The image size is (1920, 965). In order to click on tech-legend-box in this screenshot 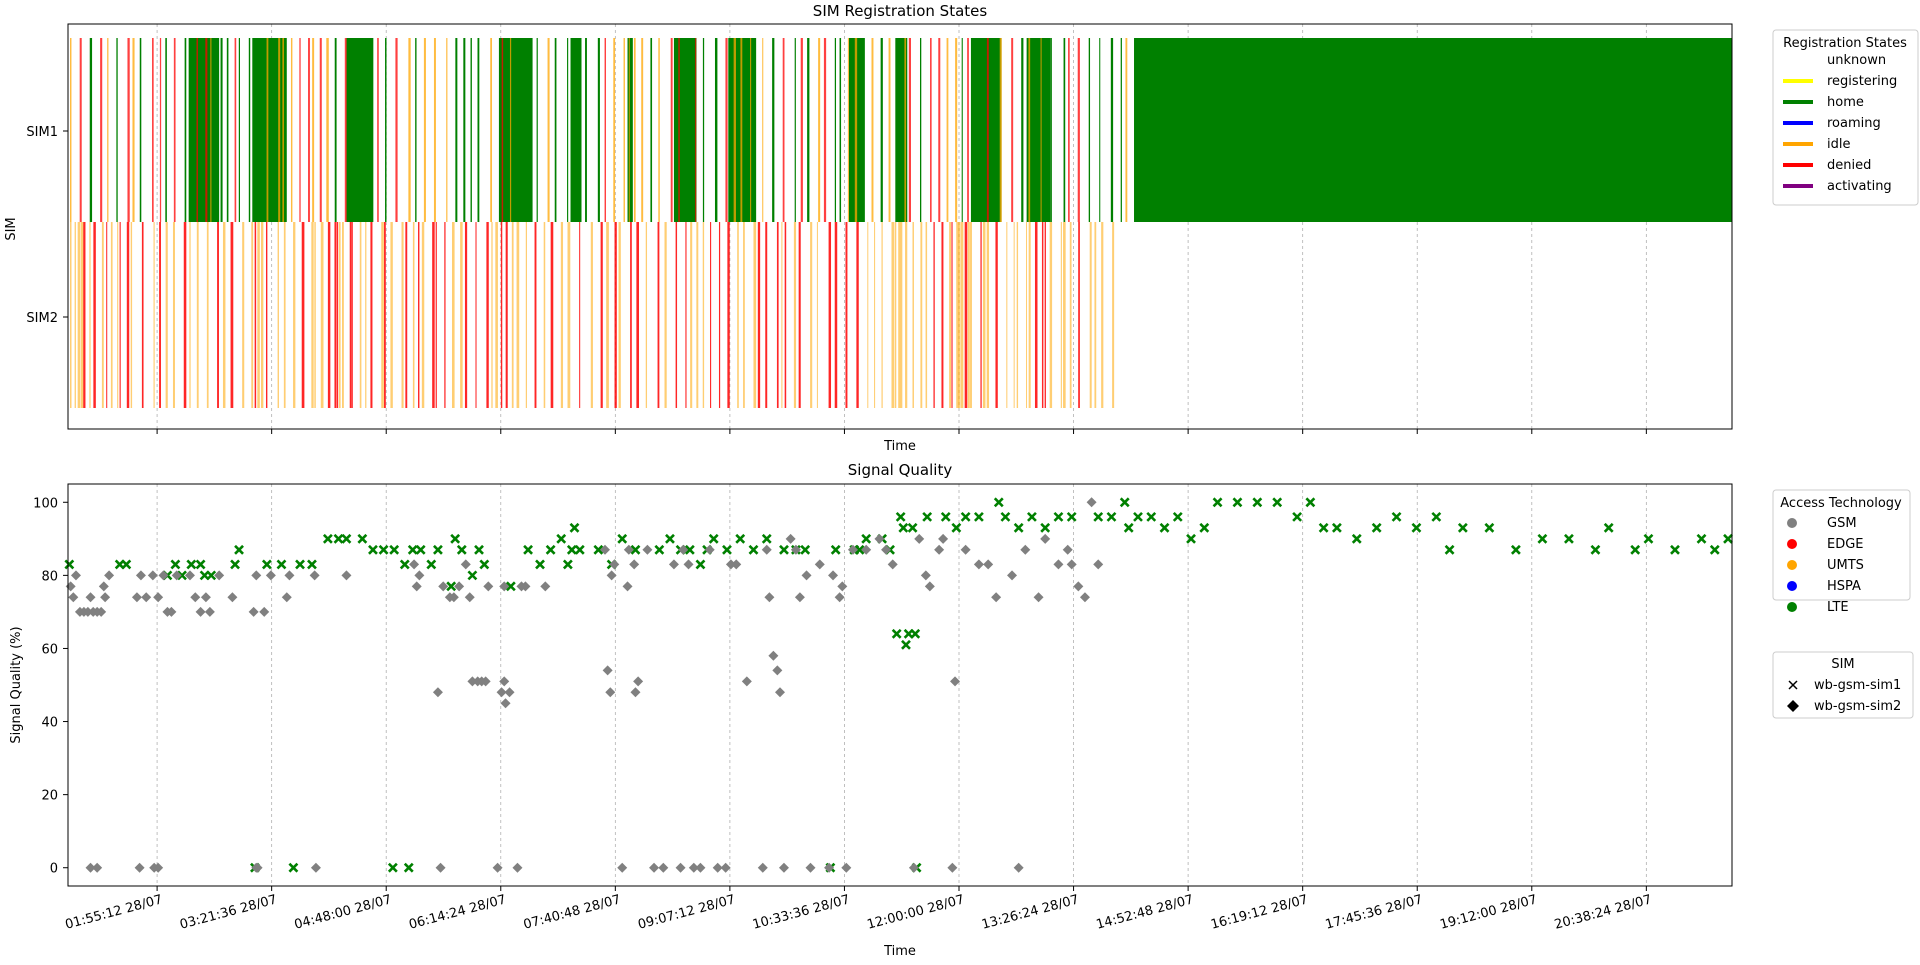, I will do `click(1841, 545)`.